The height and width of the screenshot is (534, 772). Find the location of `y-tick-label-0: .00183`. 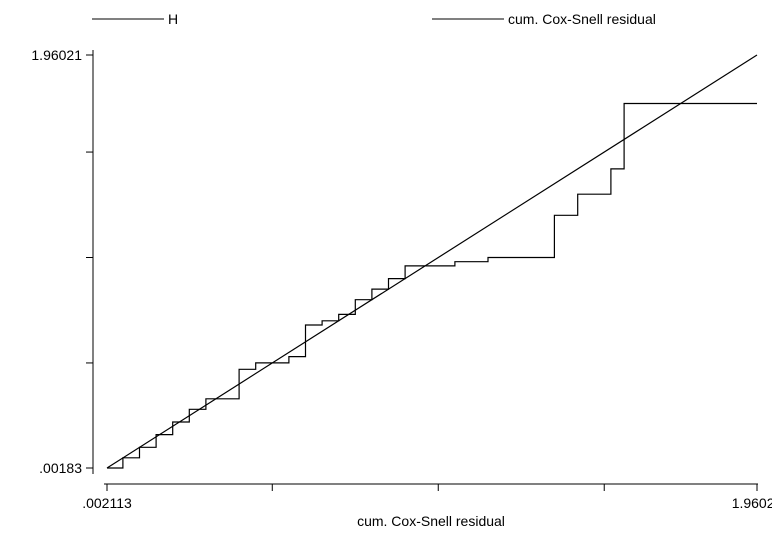

y-tick-label-0: .00183 is located at coordinates (60, 468).